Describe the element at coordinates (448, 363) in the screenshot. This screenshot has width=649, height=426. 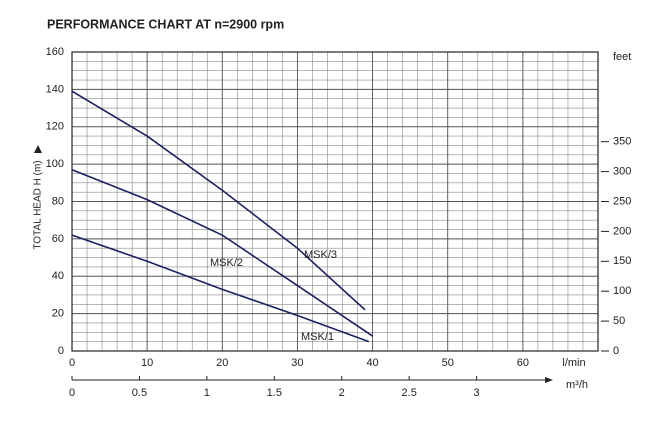
I see `x-tick-label: 50` at that location.